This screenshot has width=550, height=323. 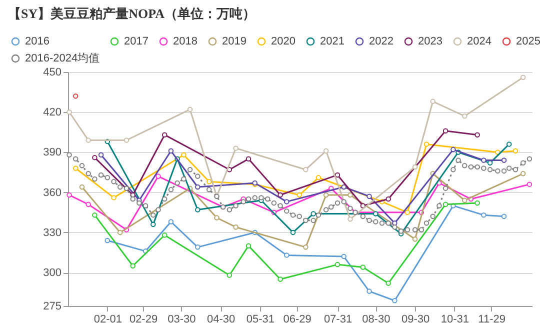 I want to click on x-tick-label: 02-01, so click(x=108, y=318).